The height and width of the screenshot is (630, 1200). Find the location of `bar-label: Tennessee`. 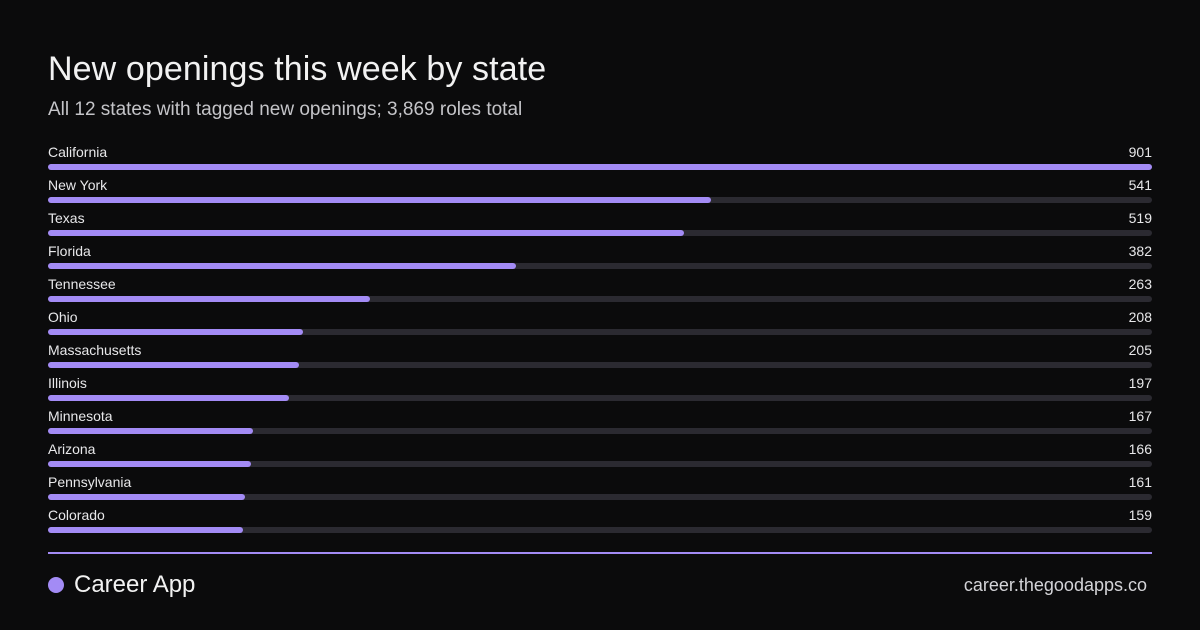

bar-label: Tennessee is located at coordinates (82, 284).